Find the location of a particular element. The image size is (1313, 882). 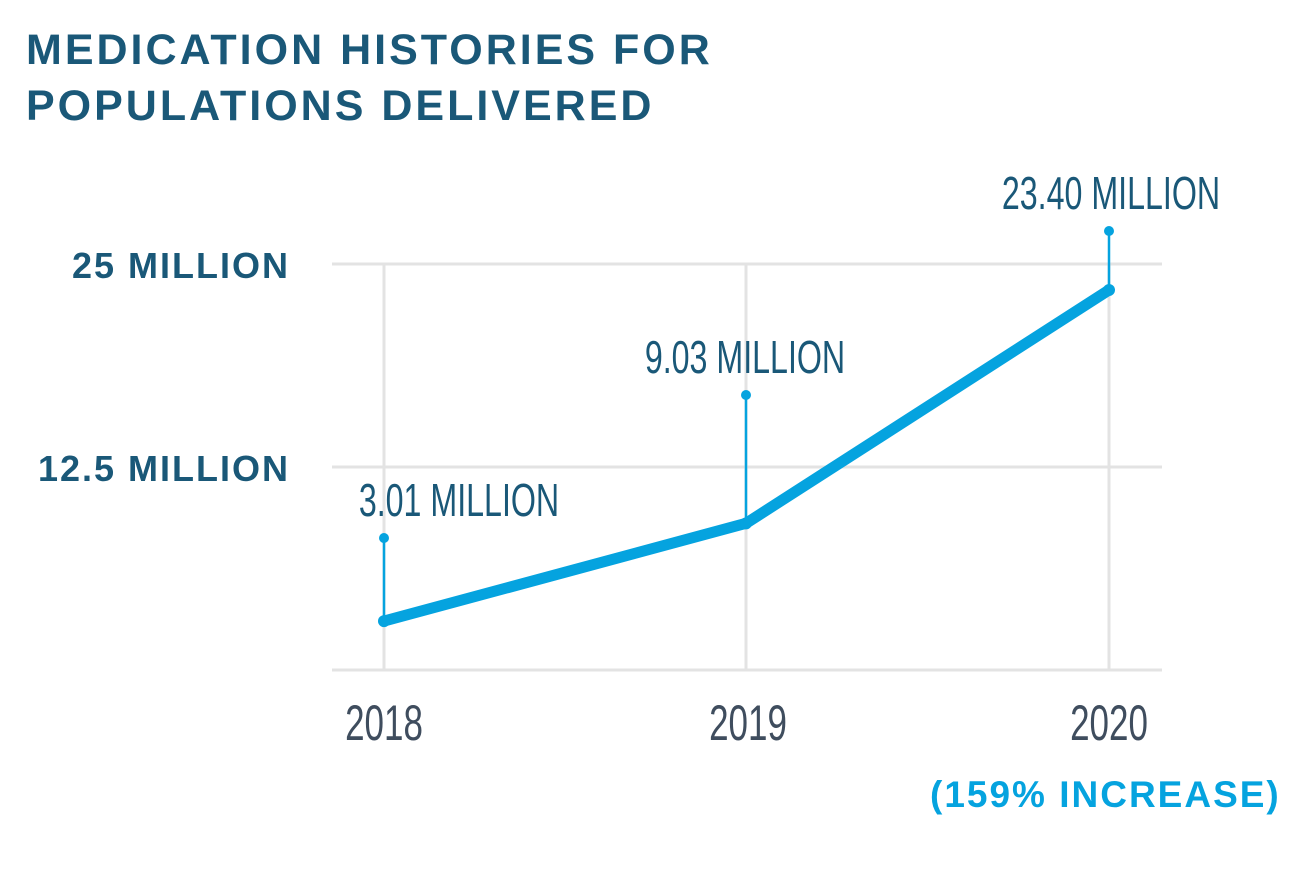

chart-title-line-2: POPULATIONS DELIVERED is located at coordinates (340, 106).